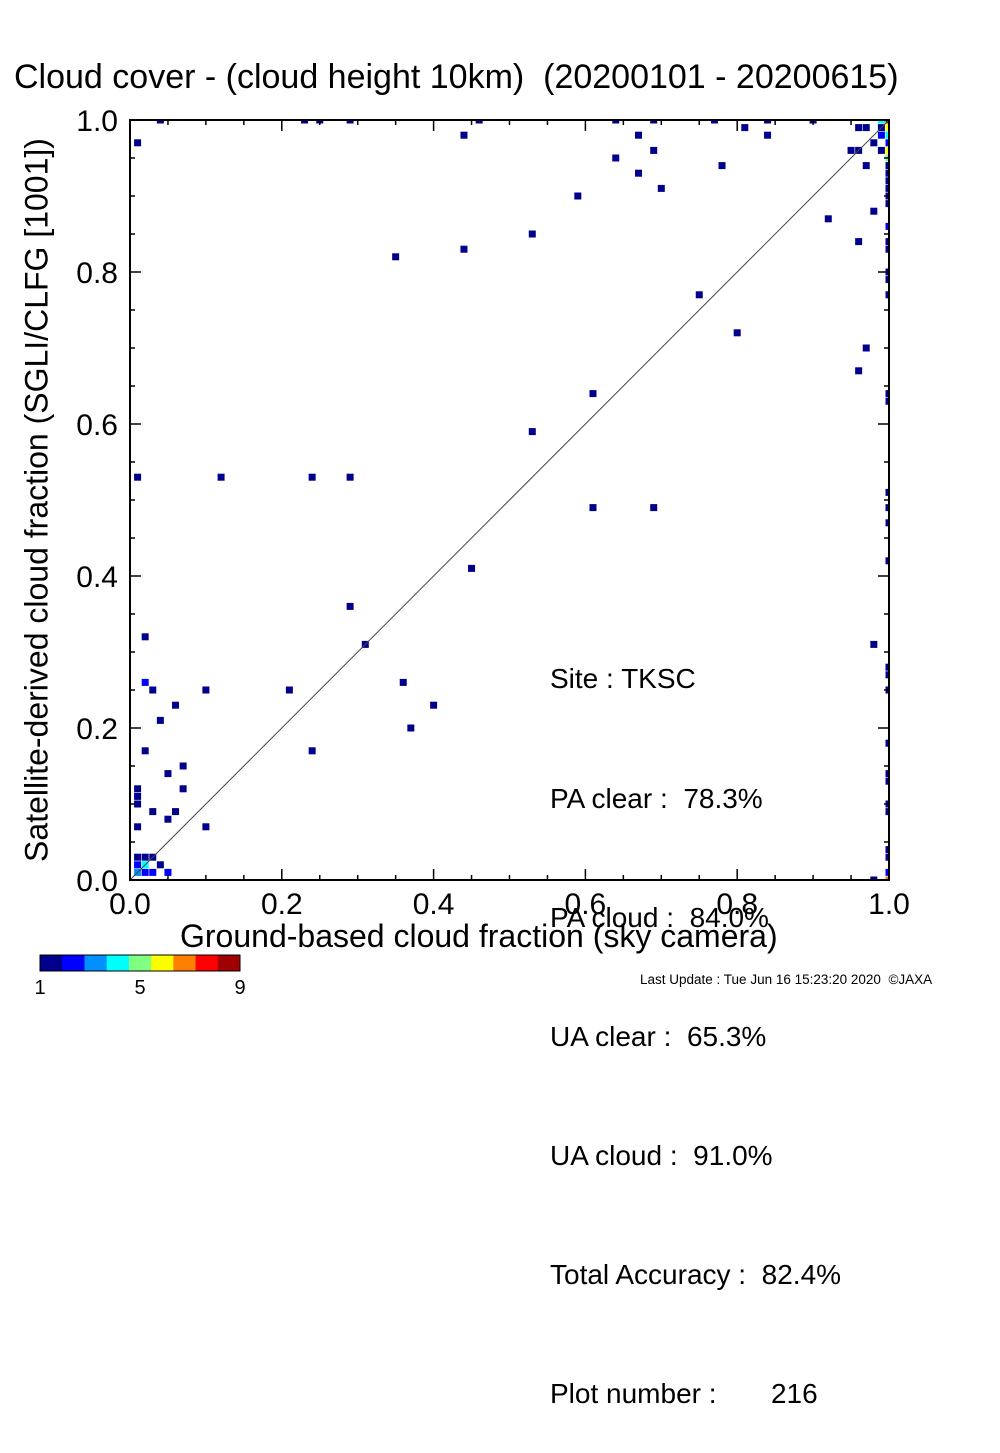 The image size is (1000, 1453). I want to click on colorbar, so click(140, 963).